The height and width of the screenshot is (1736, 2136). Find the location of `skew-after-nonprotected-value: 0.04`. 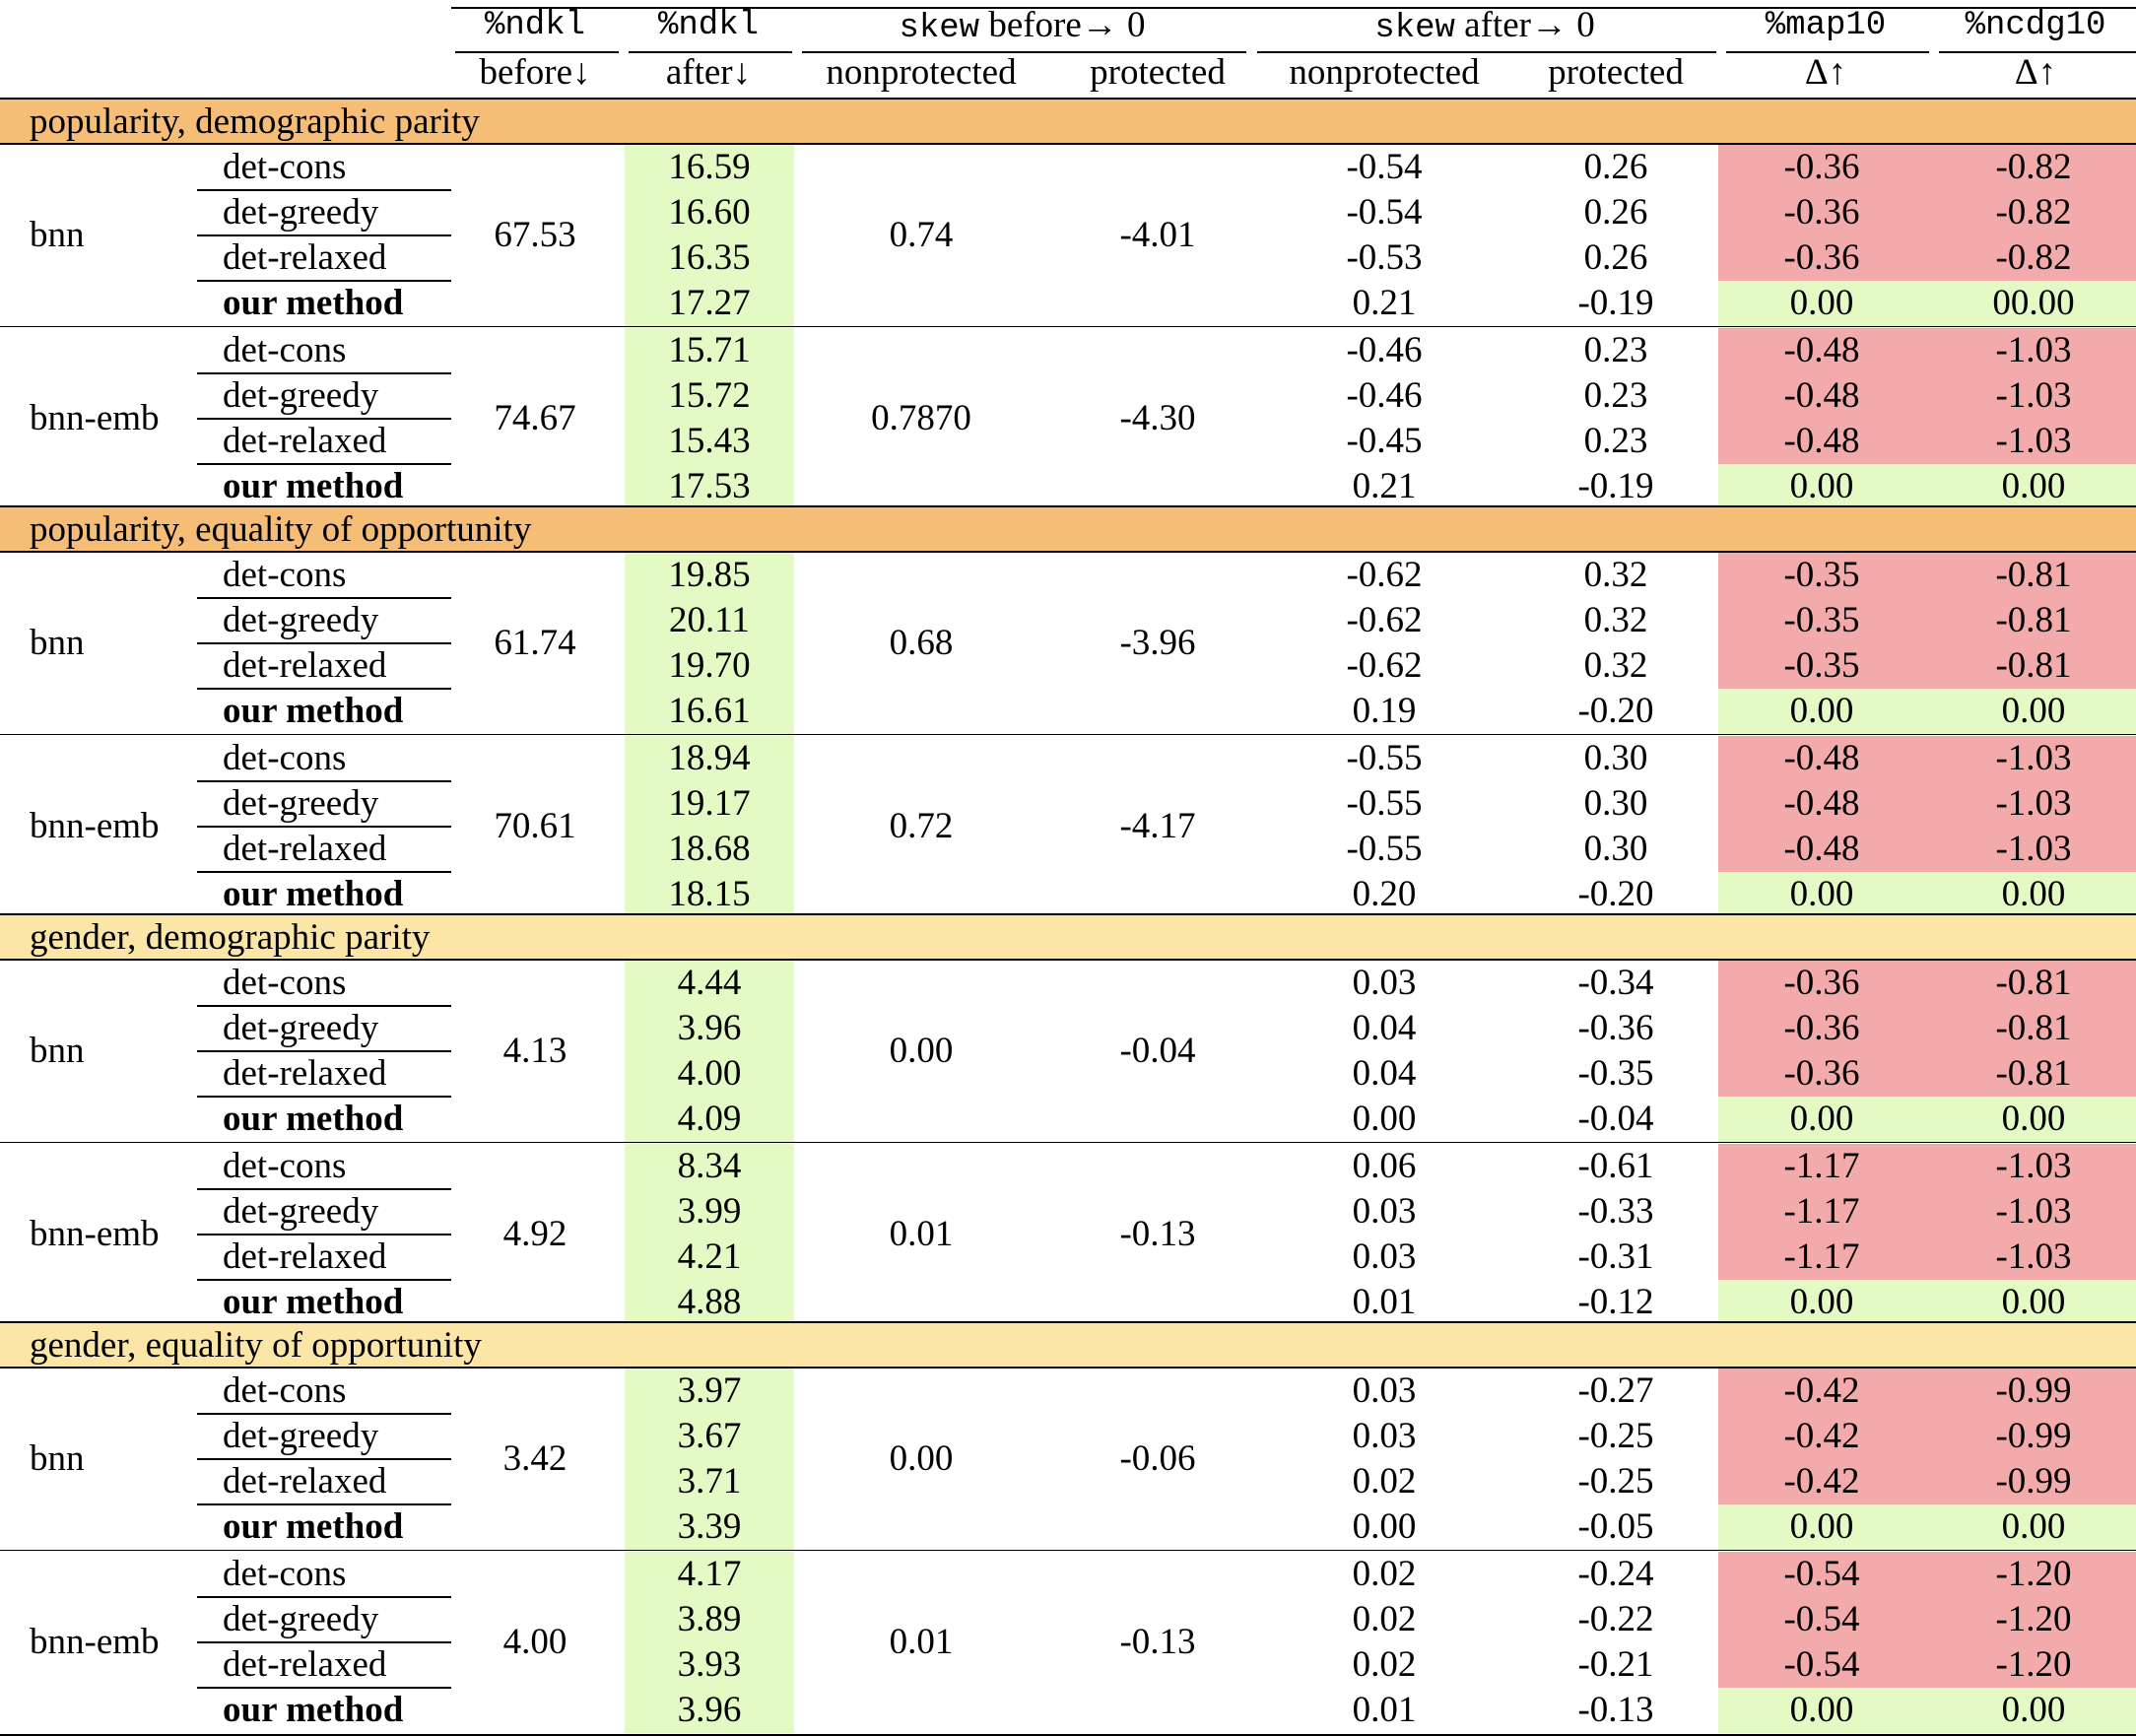

skew-after-nonprotected-value: 0.04 is located at coordinates (1384, 1028).